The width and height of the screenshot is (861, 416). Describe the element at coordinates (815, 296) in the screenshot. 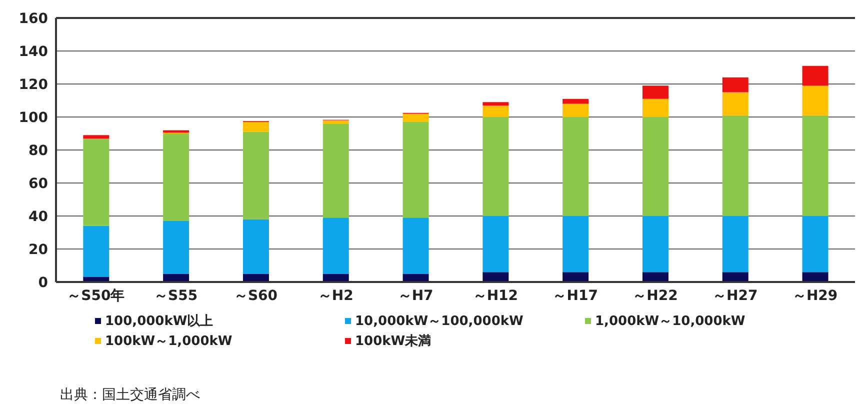

I see `x-tick-label: ～H29` at that location.